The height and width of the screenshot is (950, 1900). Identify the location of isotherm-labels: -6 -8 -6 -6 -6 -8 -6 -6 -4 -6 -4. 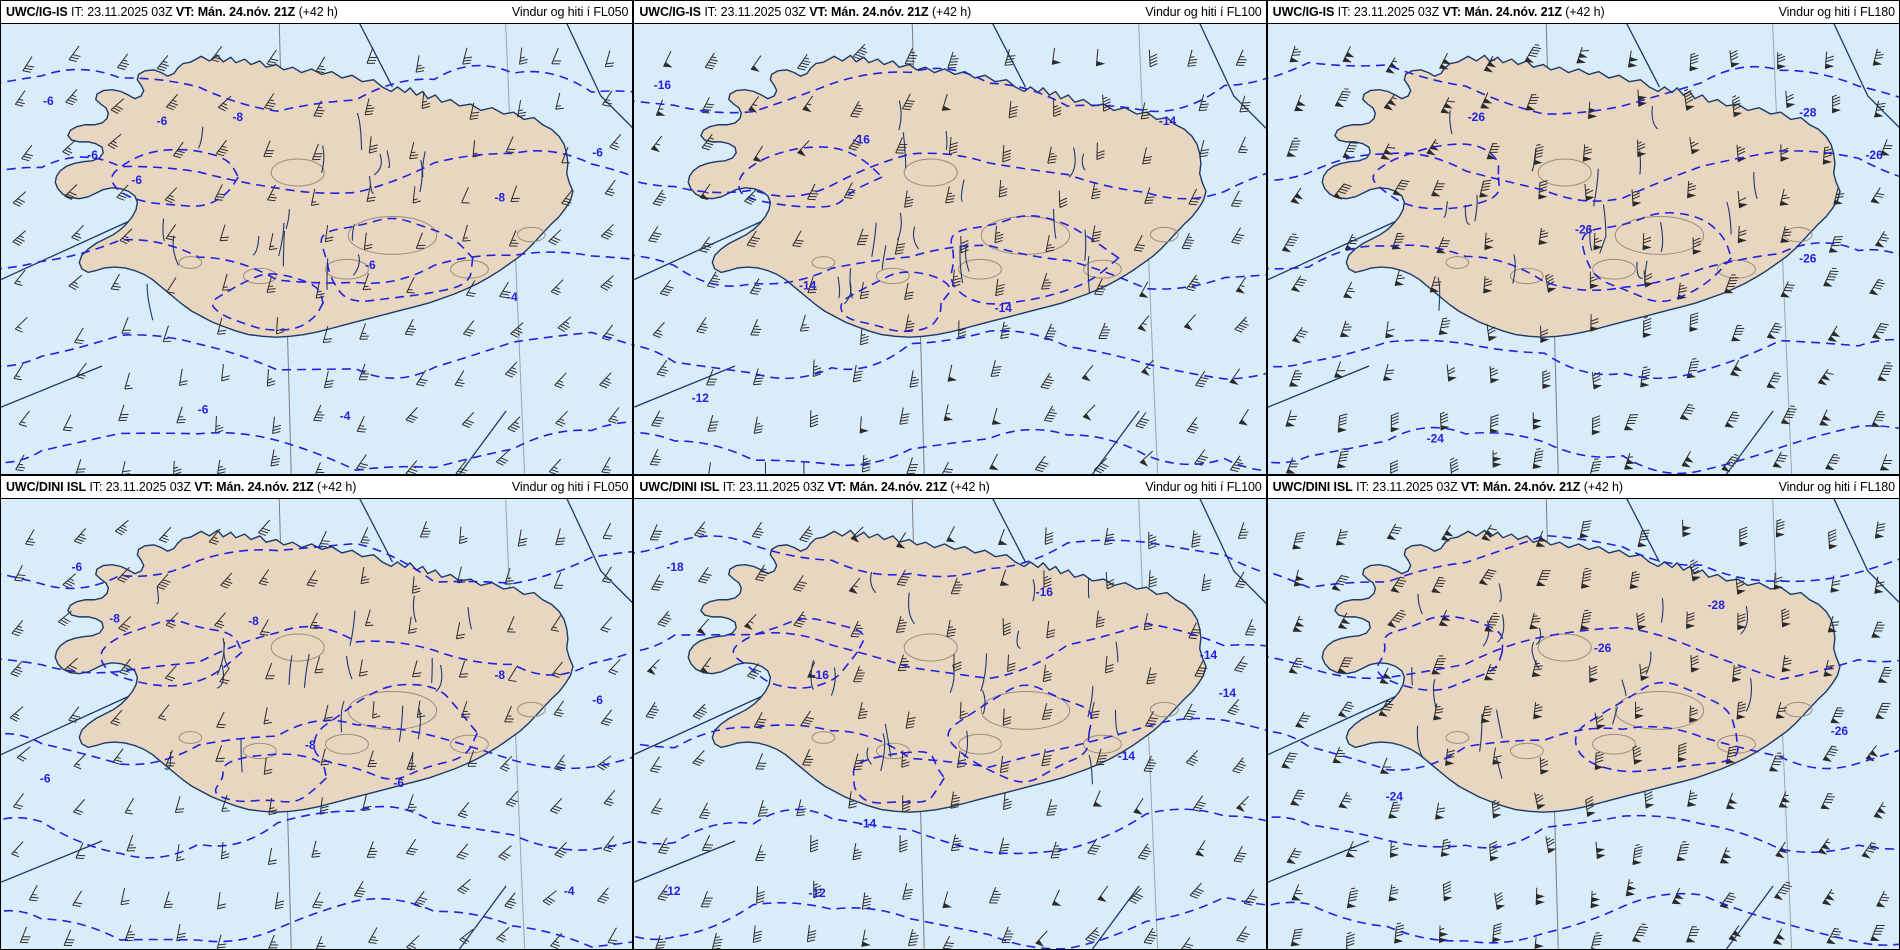
(323, 258).